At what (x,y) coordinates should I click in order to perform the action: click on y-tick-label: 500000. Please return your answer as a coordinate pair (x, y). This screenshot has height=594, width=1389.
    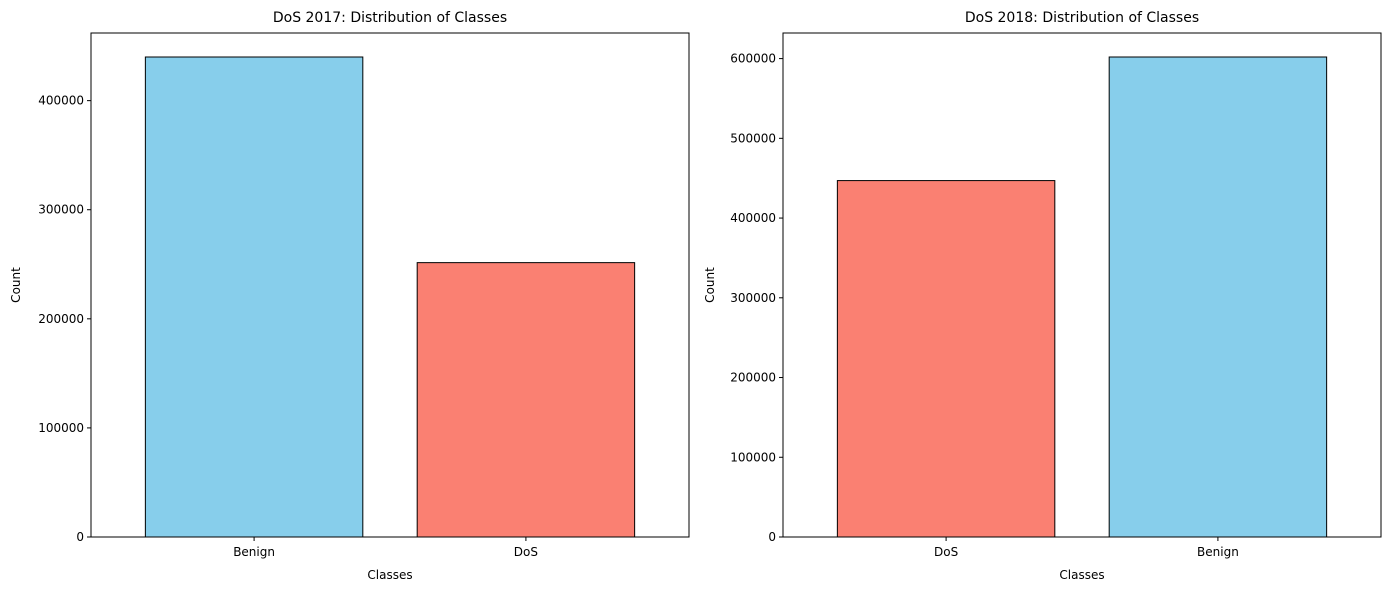
    Looking at the image, I should click on (753, 138).